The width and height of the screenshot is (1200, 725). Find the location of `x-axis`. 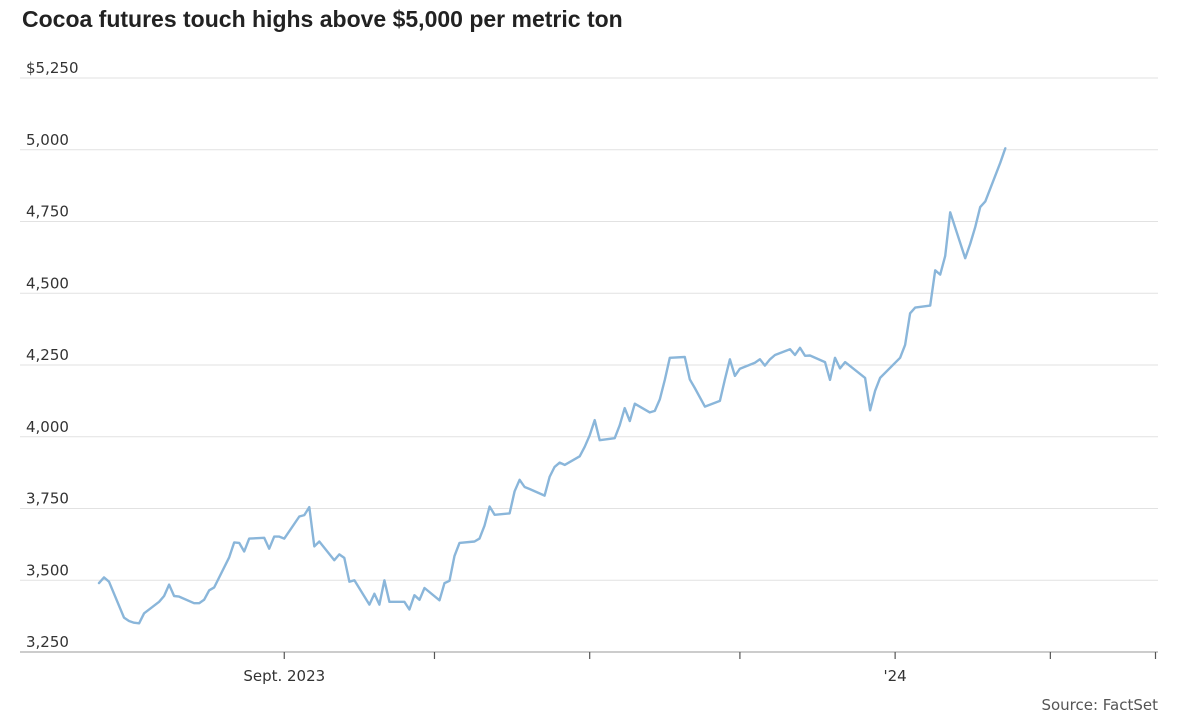

x-axis is located at coordinates (720, 655).